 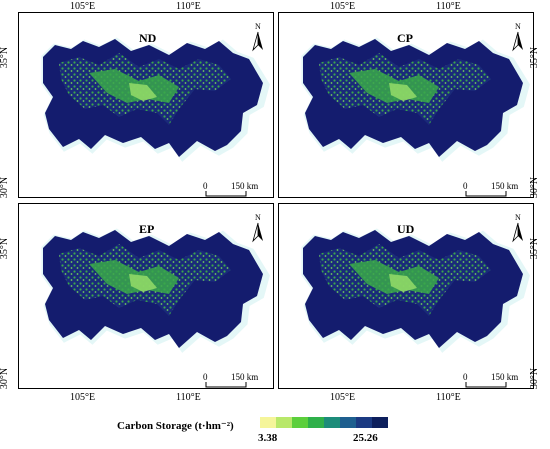 What do you see at coordinates (465, 377) in the screenshot?
I see `scale-start-ud: 0` at bounding box center [465, 377].